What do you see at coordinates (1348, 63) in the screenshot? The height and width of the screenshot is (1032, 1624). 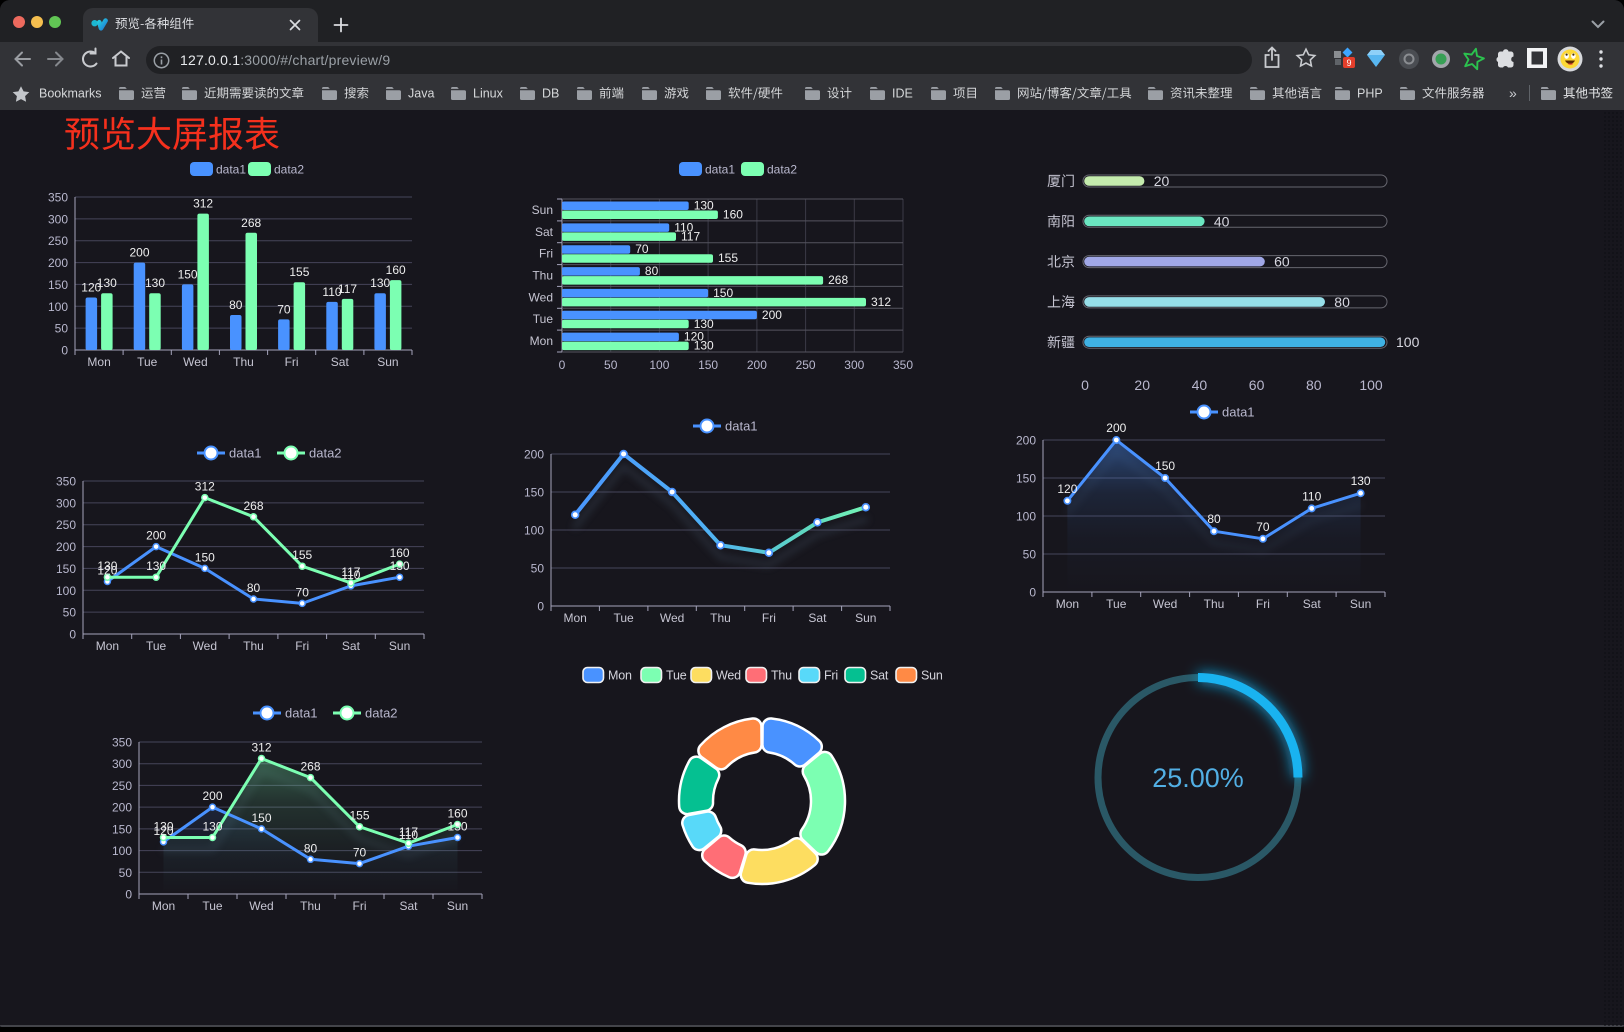 I see `svg-text: 9` at bounding box center [1348, 63].